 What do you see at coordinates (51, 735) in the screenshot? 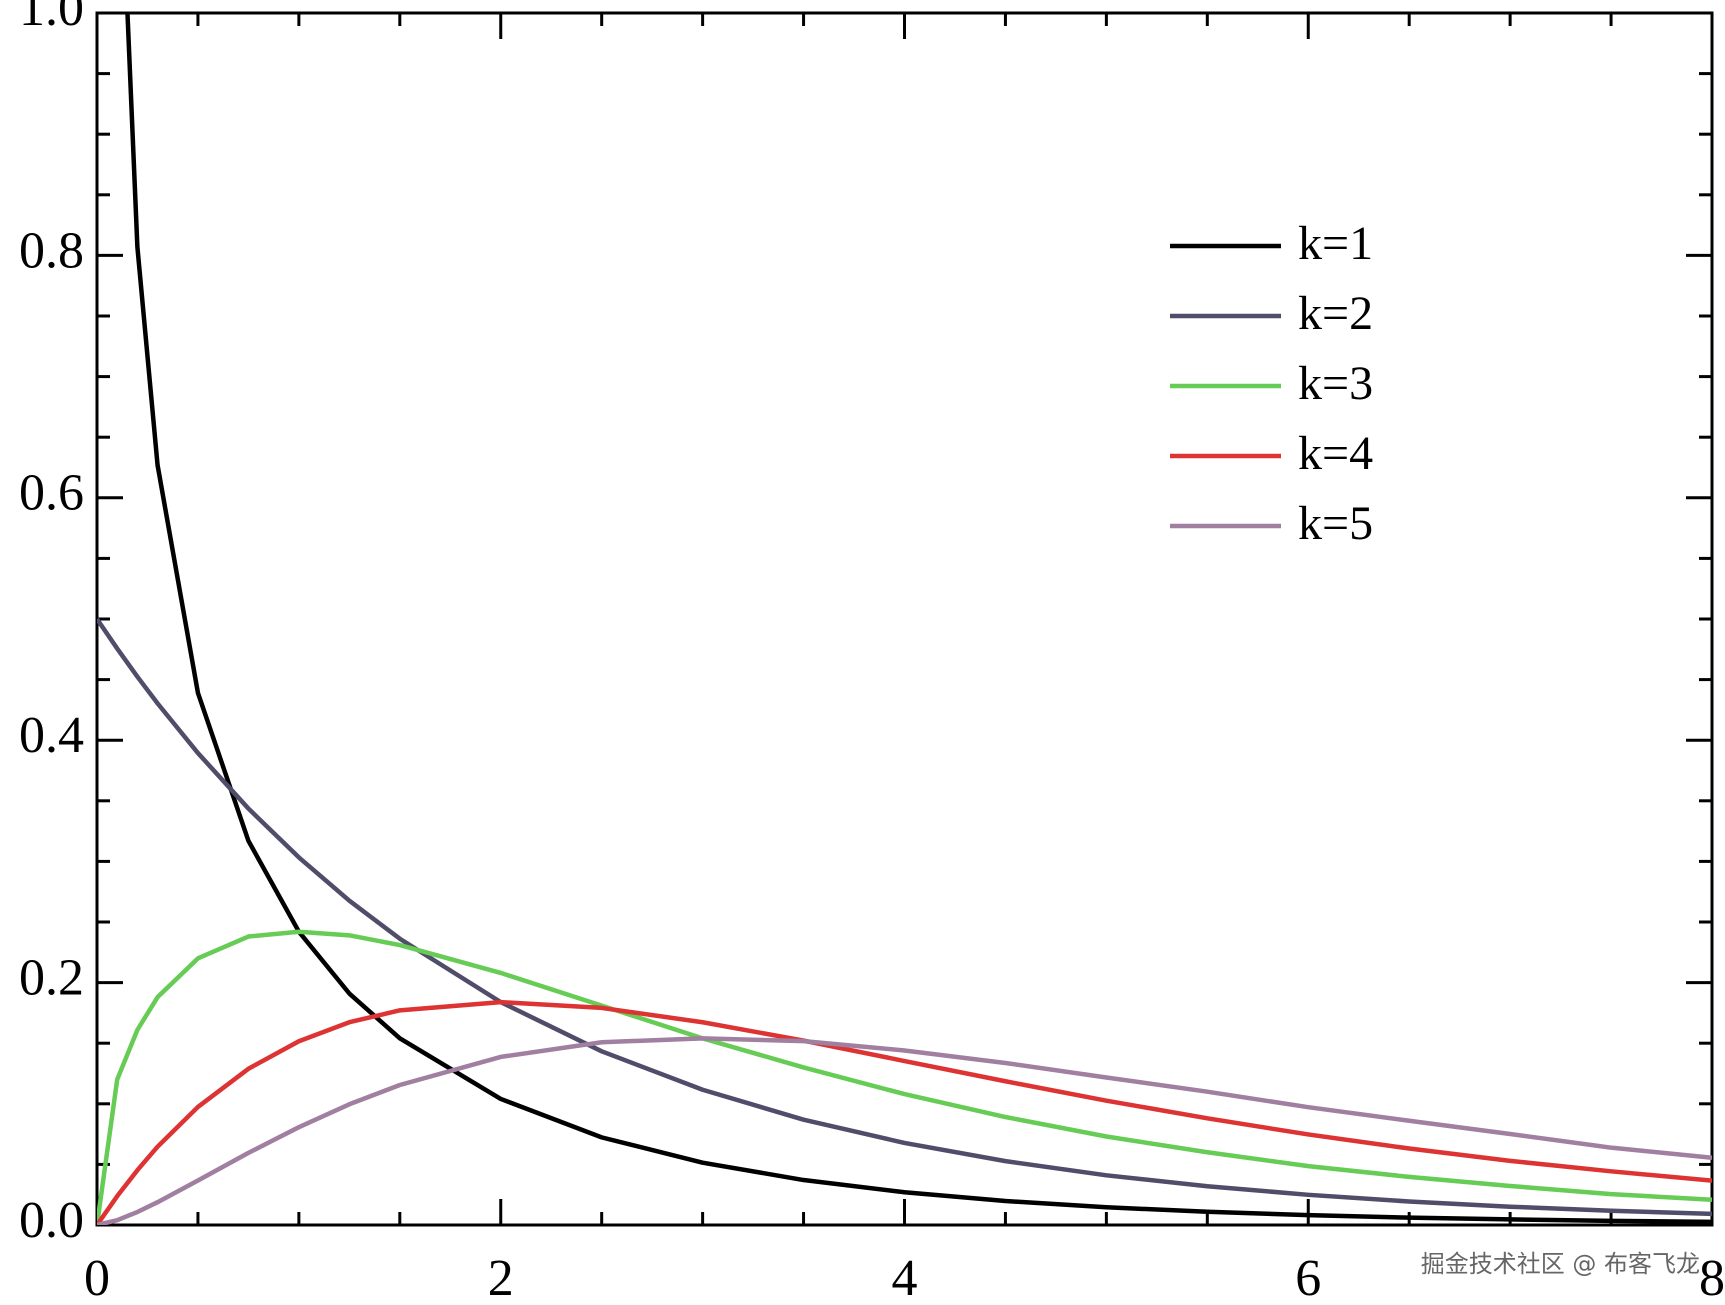
I see `y-tick-label: 0.4` at bounding box center [51, 735].